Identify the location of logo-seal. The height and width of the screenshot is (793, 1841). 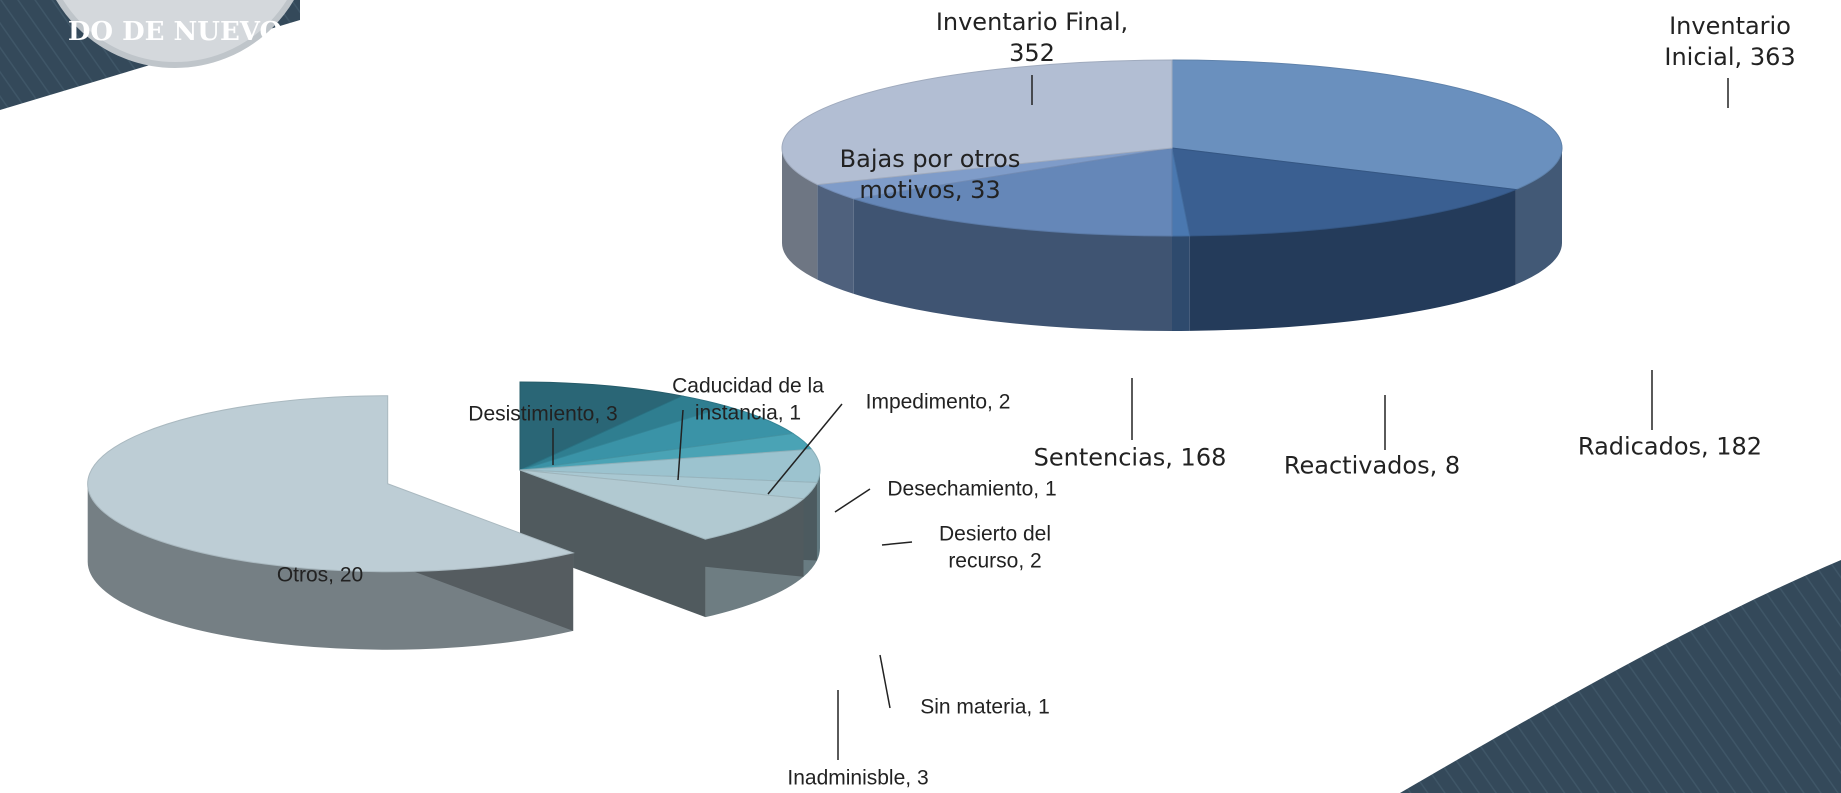
(175, 34).